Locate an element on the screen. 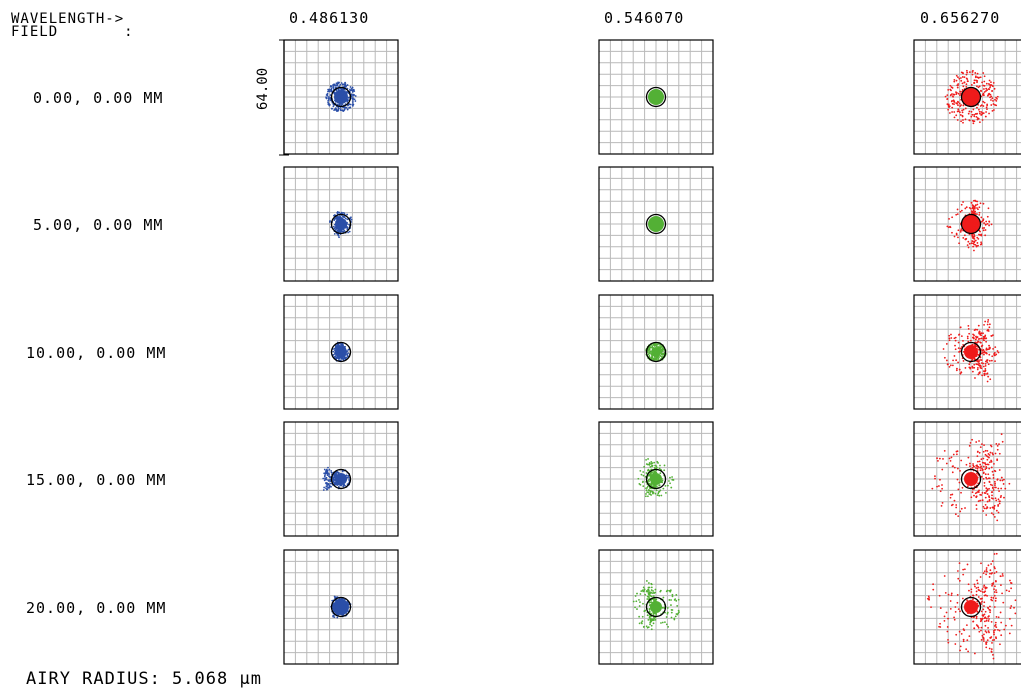 The image size is (1021, 693). field-label-2: 5.00, 0.00 MM is located at coordinates (98, 225).